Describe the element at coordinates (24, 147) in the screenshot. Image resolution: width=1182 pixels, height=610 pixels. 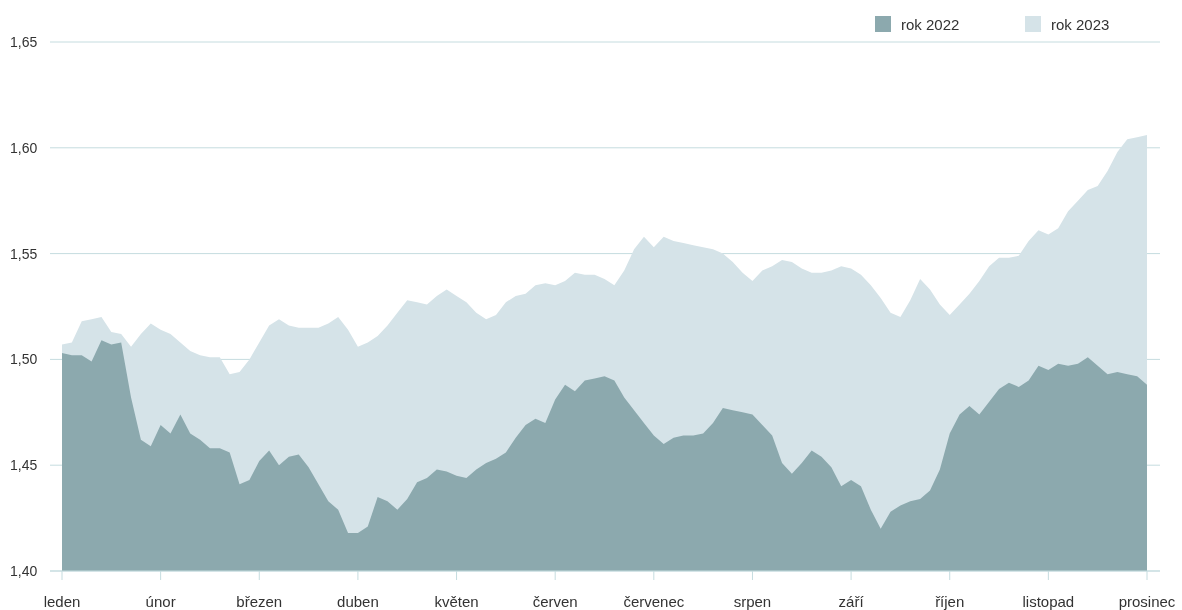
I see `y-tick-label: 1,60` at that location.